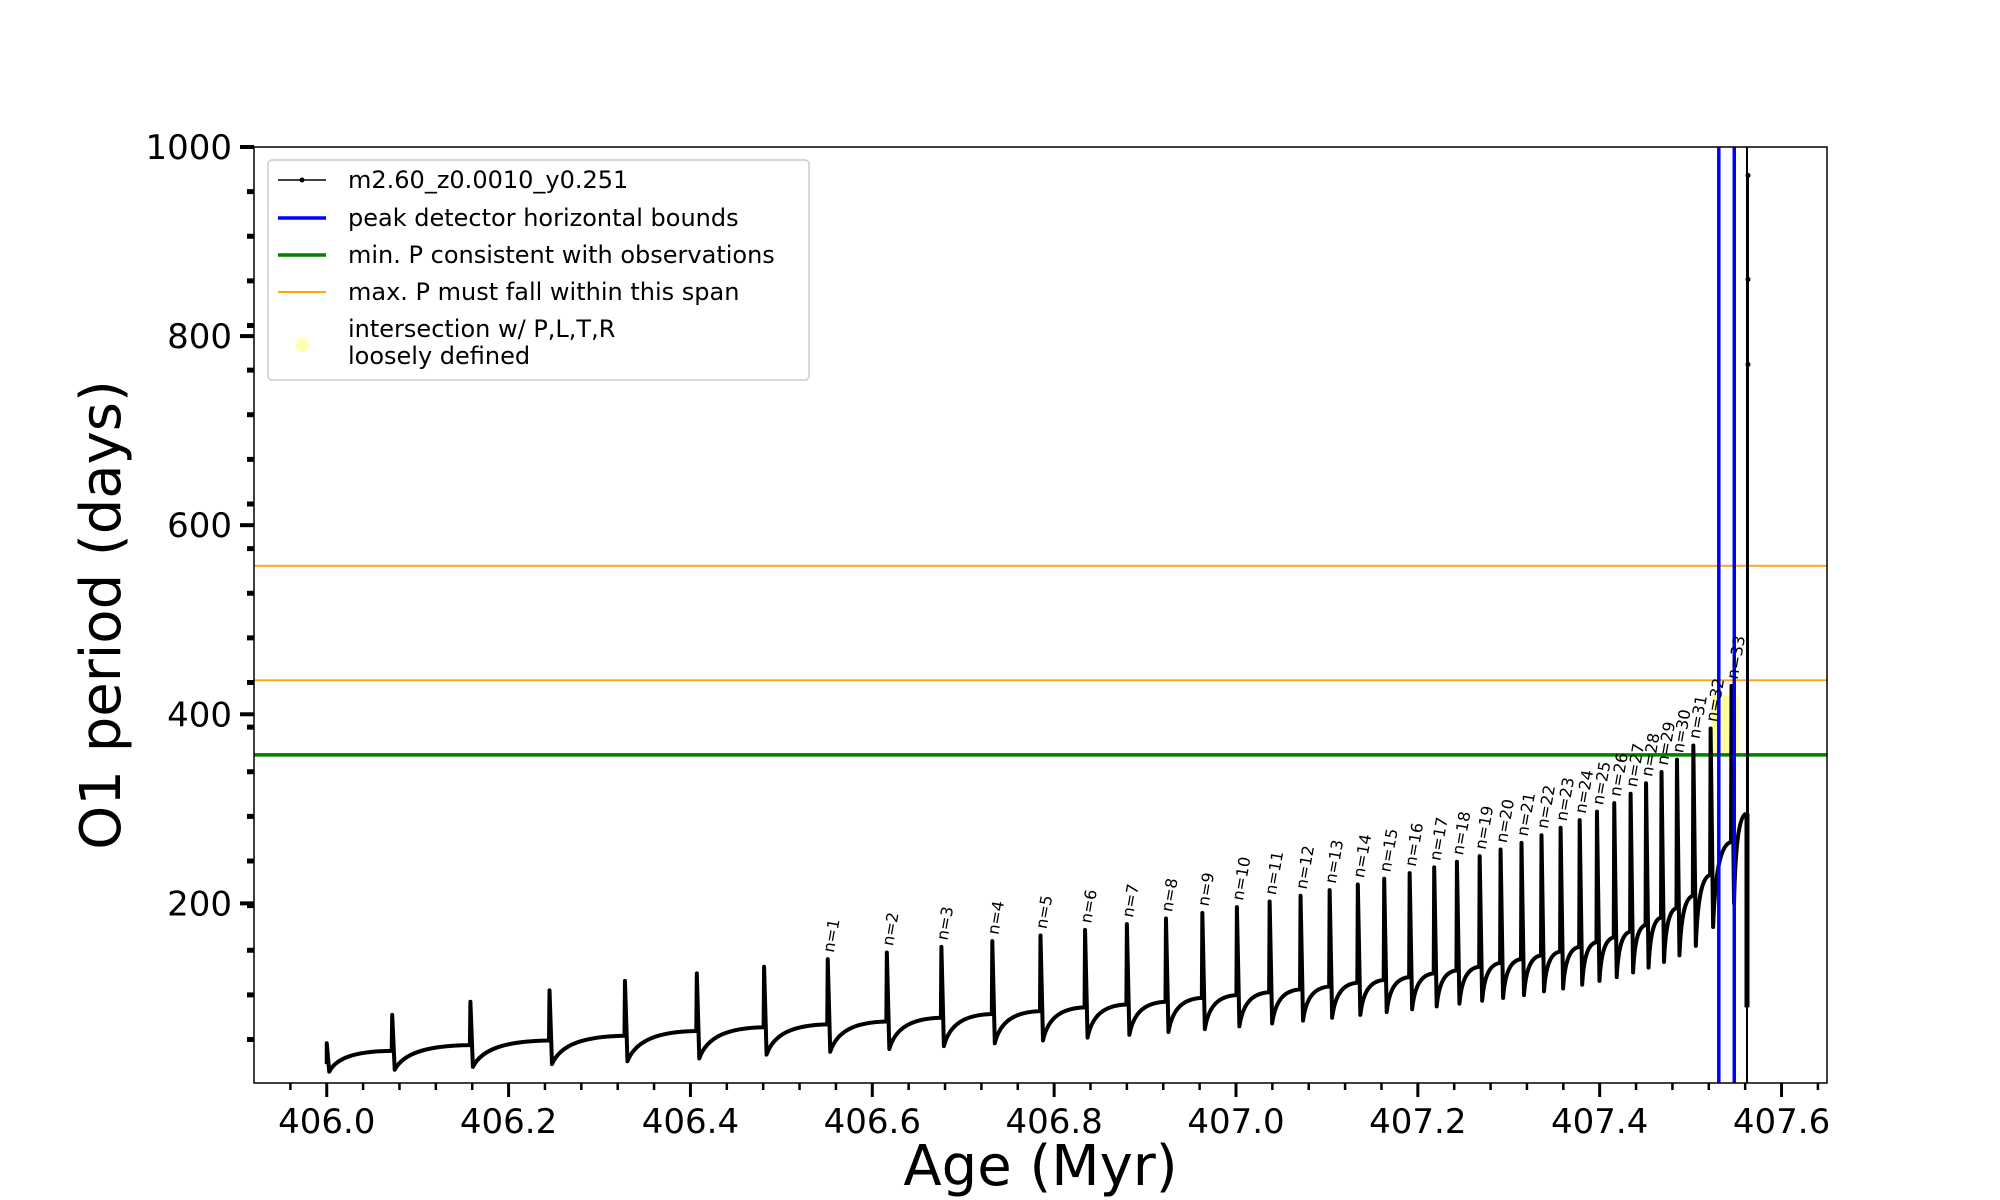 This screenshot has height=1200, width=2000. I want to click on y-tick-label: 400, so click(199, 715).